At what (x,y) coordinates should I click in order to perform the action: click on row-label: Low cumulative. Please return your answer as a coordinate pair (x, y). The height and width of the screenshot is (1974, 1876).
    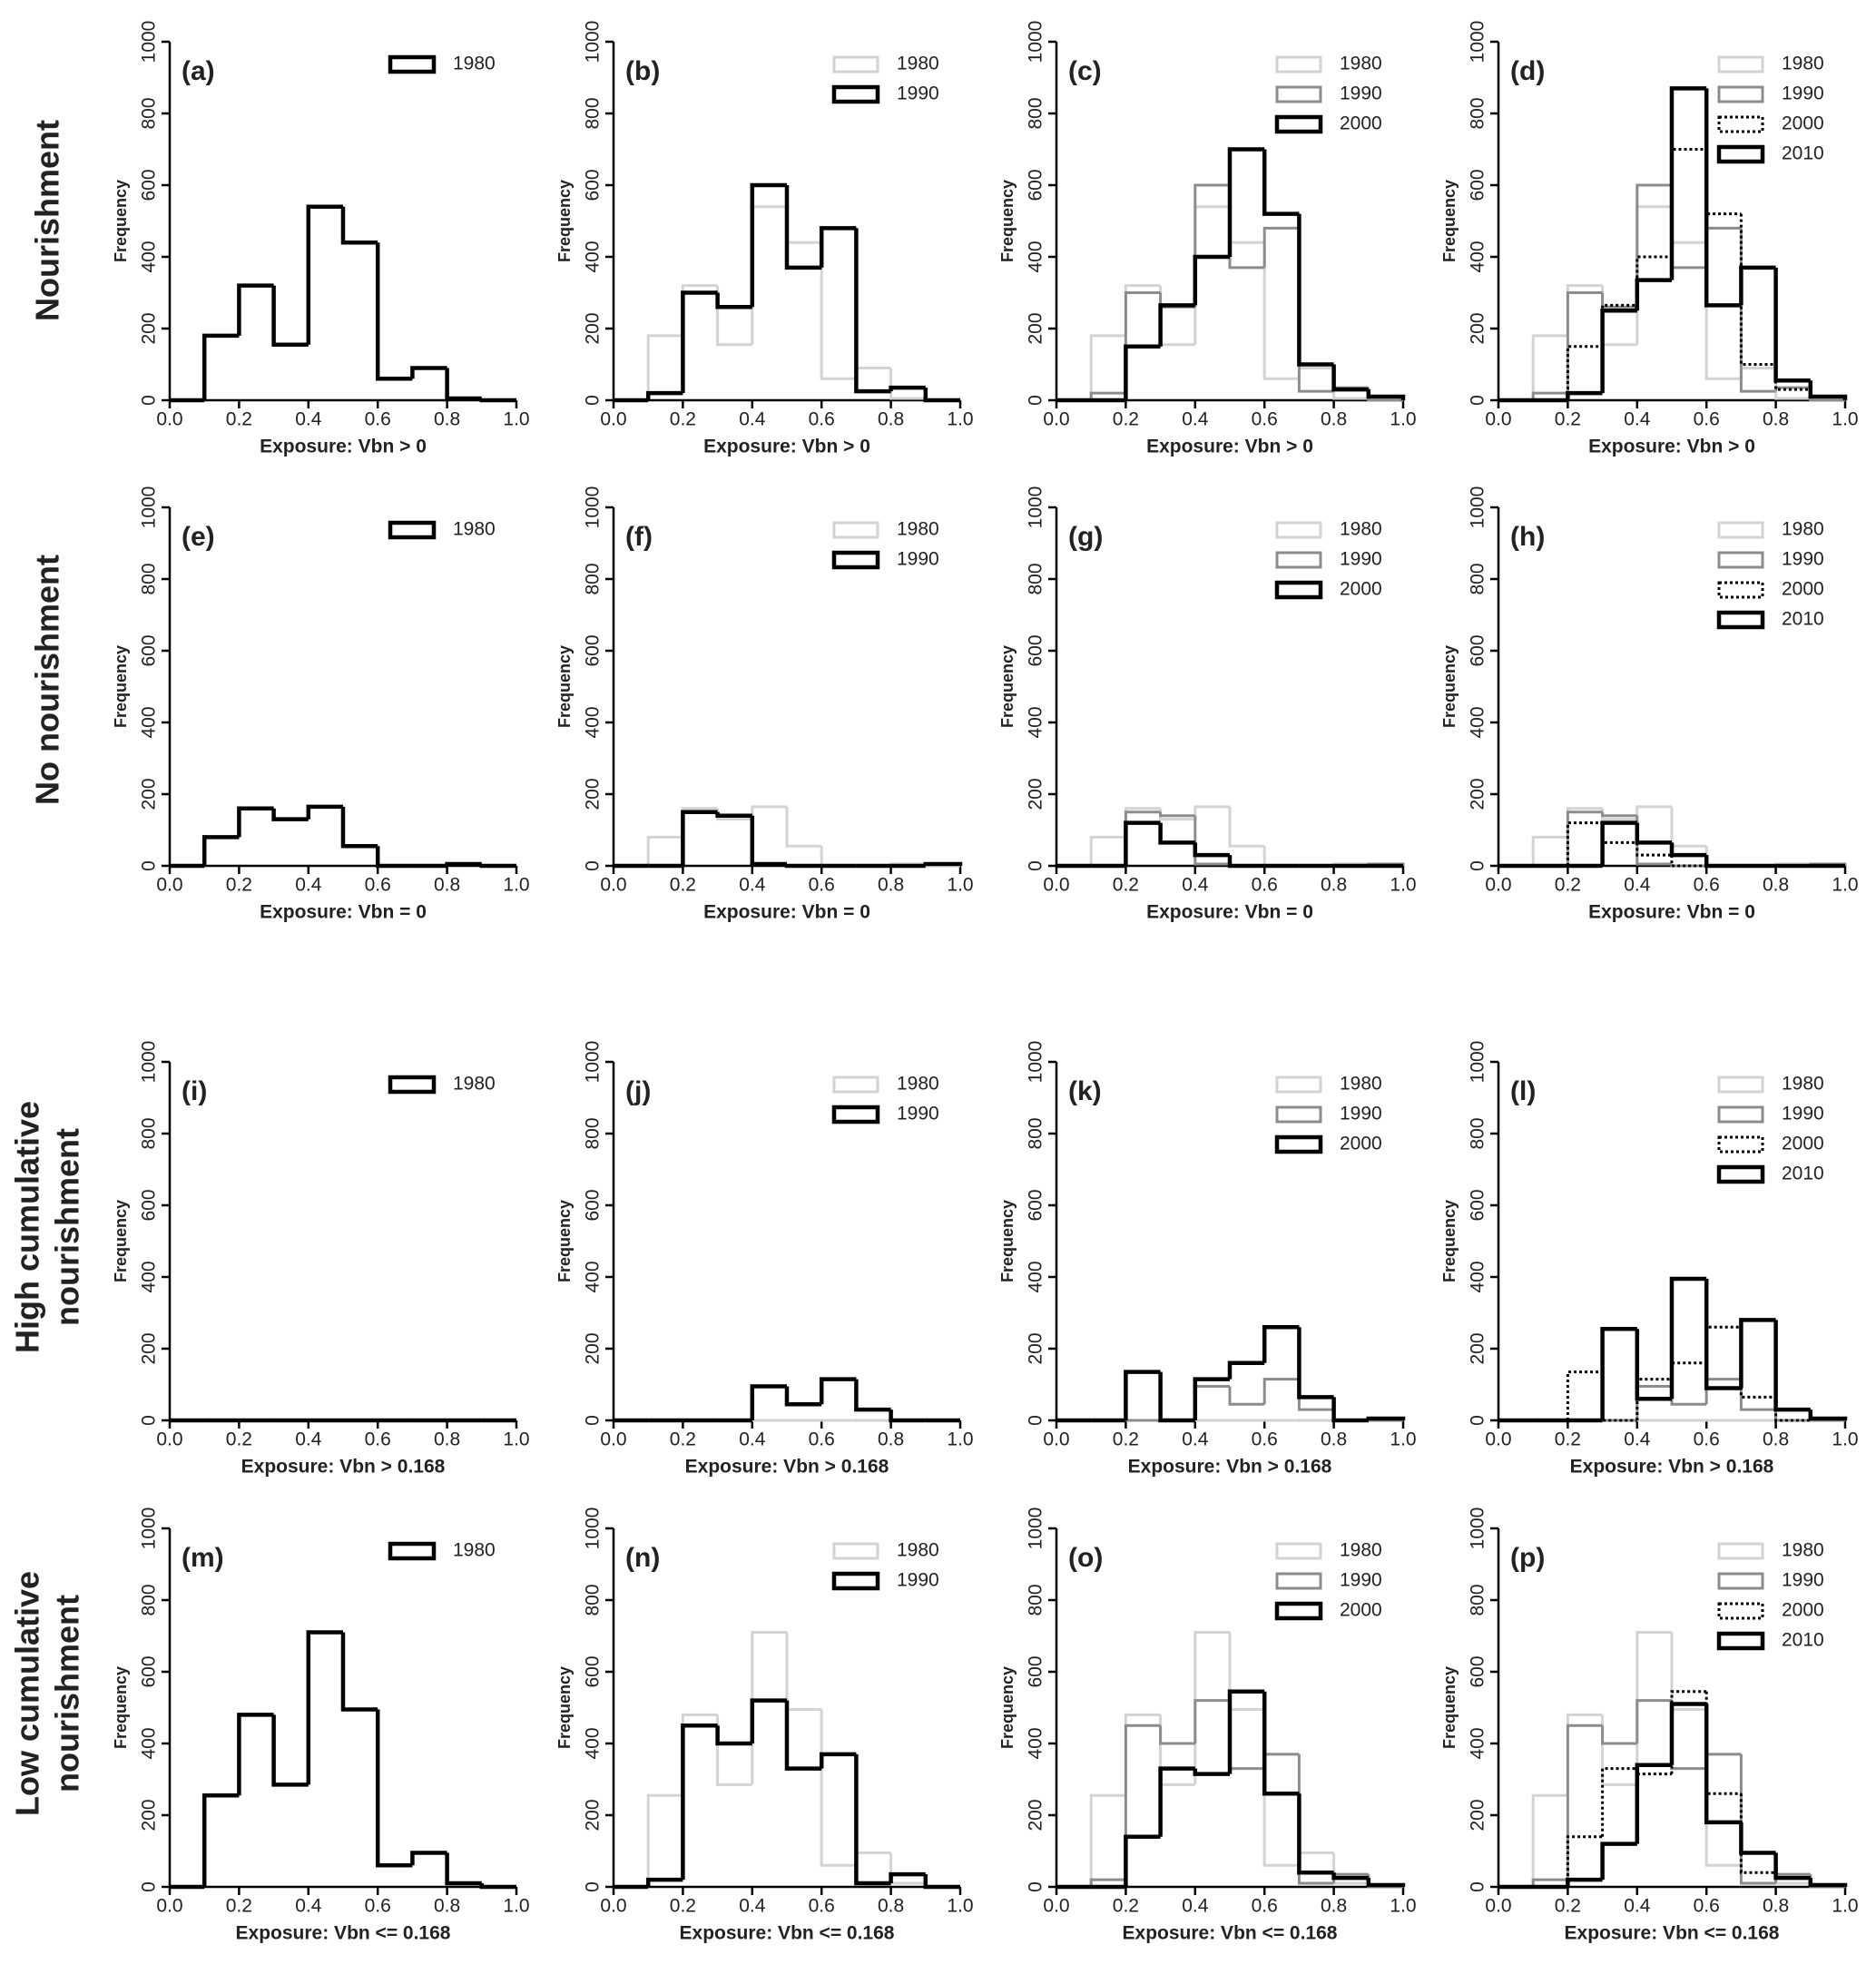
    Looking at the image, I should click on (27, 1693).